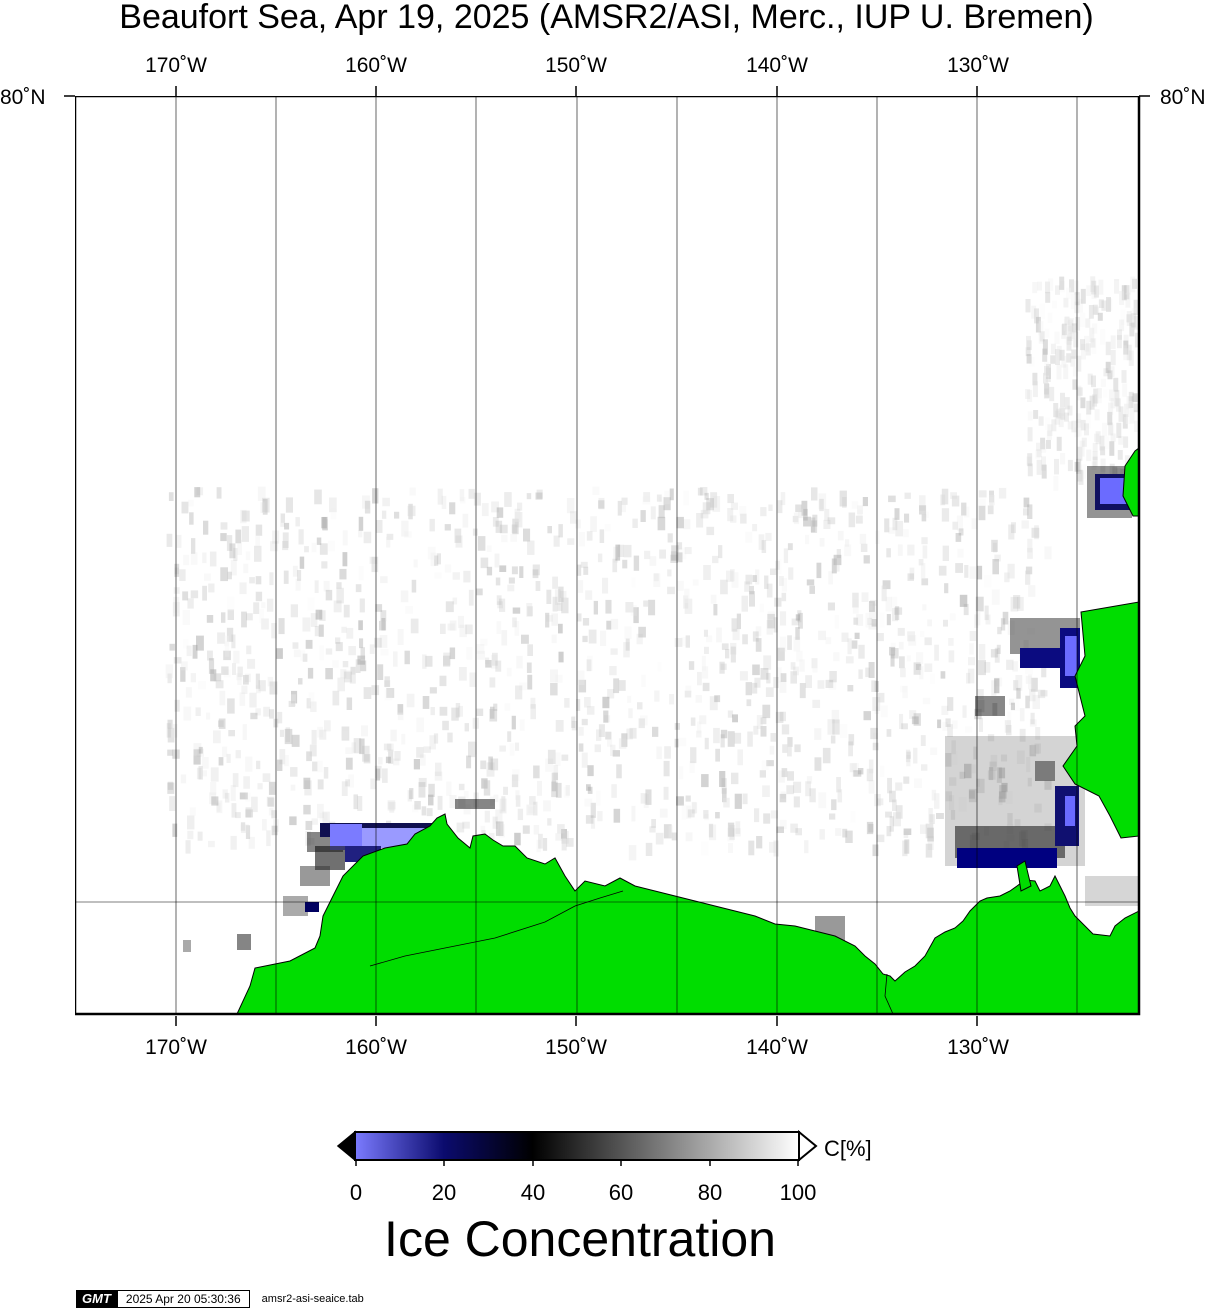 This screenshot has width=1213, height=1310. Describe the element at coordinates (376, 65) in the screenshot. I see `lon-label-top-160w: 160˚W` at that location.